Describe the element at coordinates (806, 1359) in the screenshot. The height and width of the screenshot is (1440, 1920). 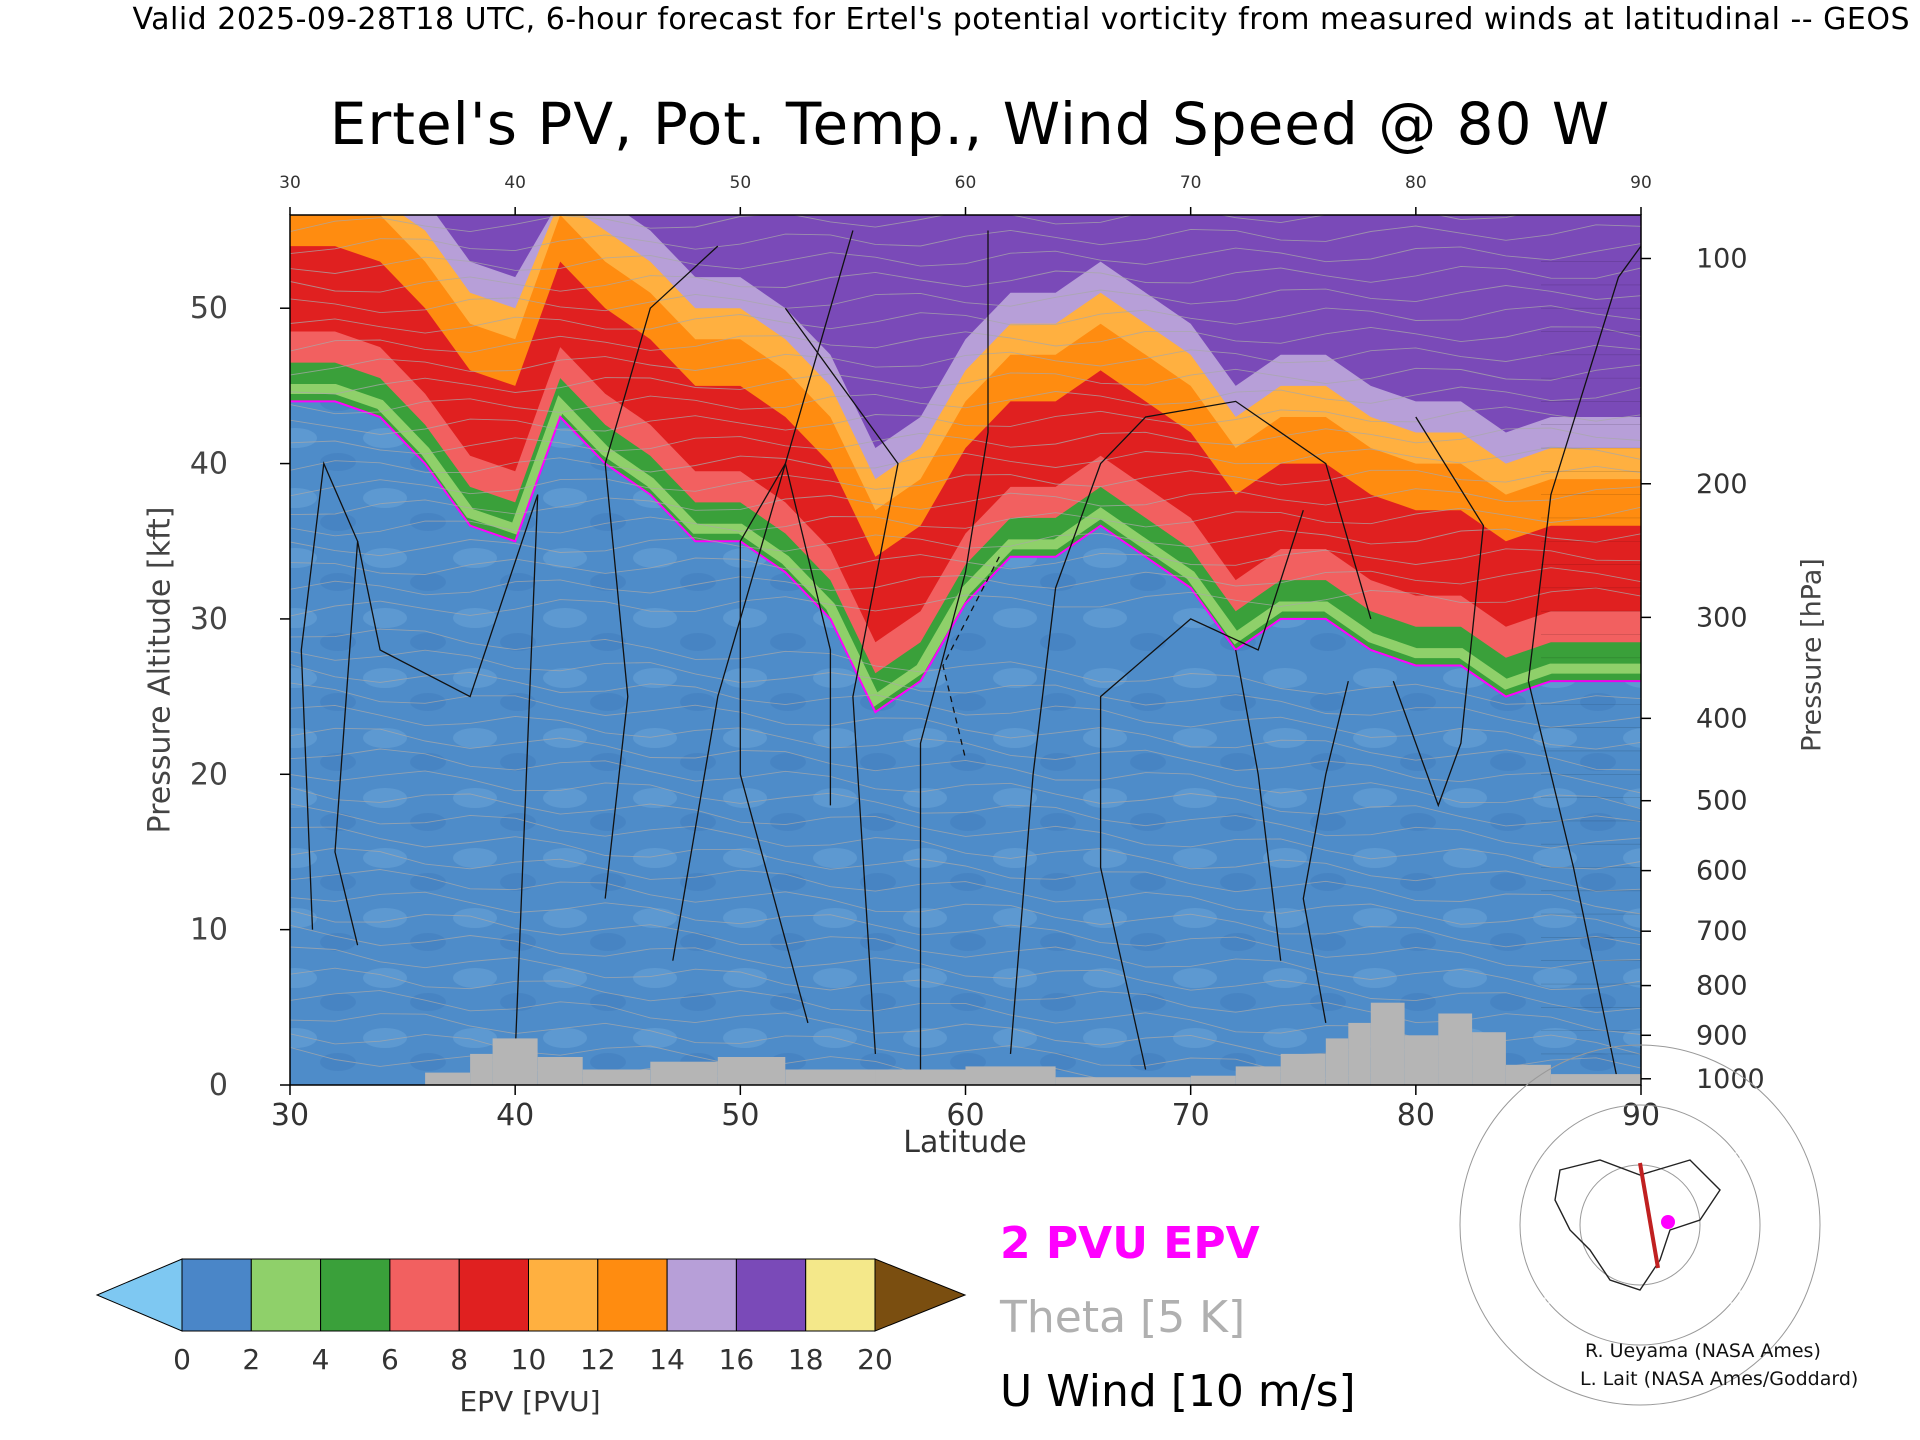
I see `colorbar-tick-label: 18` at that location.